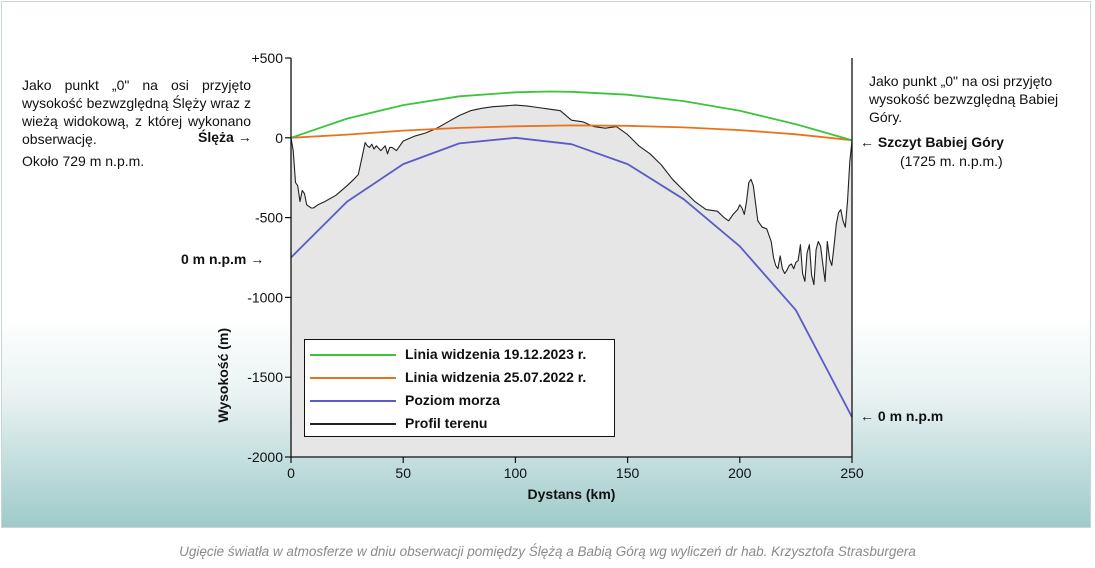  I want to click on legend-label: Linia widzenia 19.12.2023 r., so click(496, 354).